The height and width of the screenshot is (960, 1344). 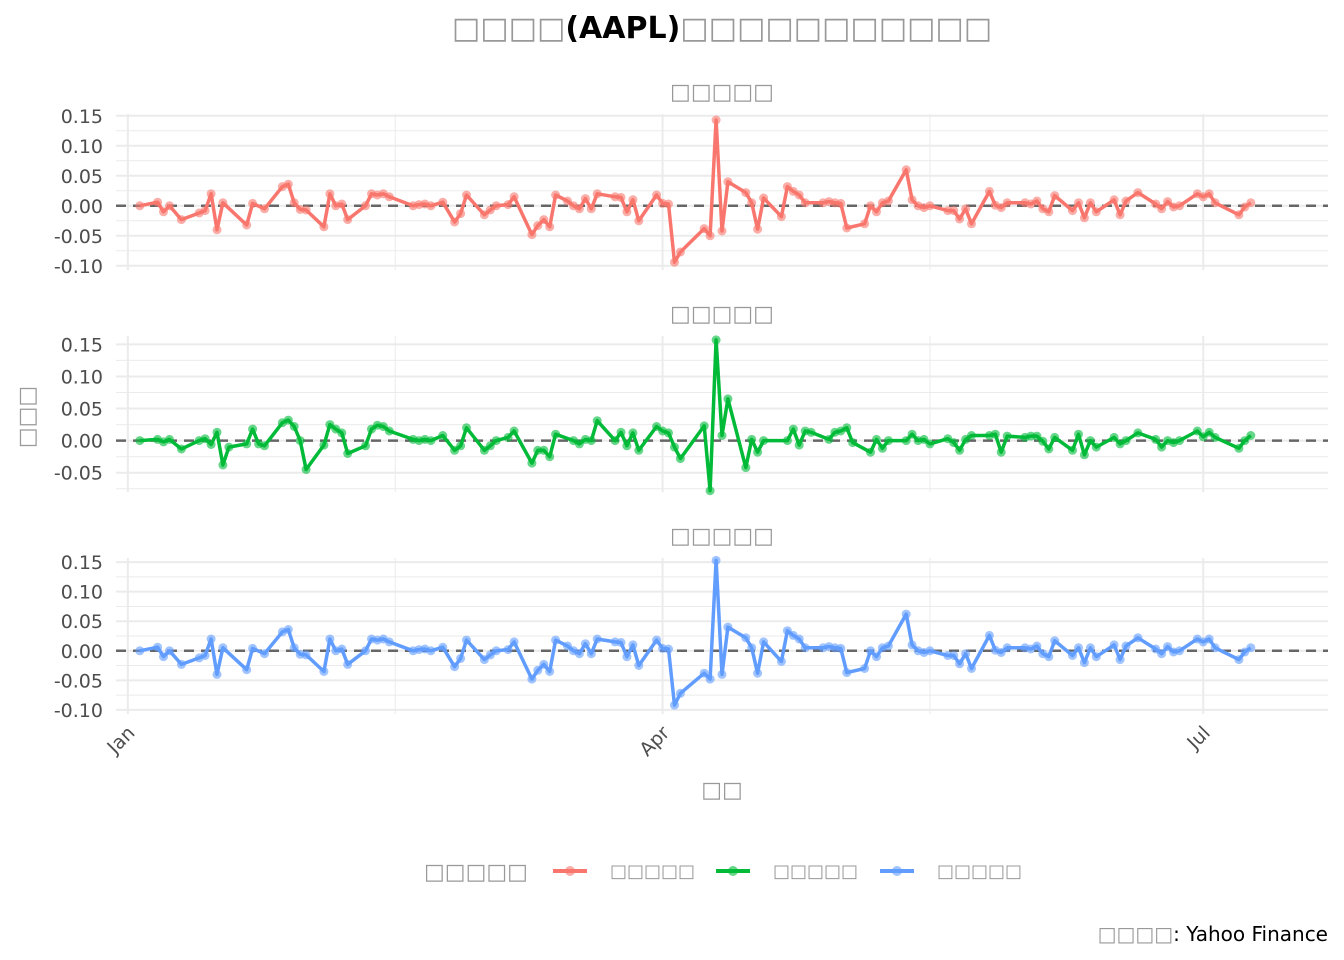 What do you see at coordinates (722, 28) in the screenshot?
I see `chart-title: □□□□(AAPL)□□□□□□□□□□□` at bounding box center [722, 28].